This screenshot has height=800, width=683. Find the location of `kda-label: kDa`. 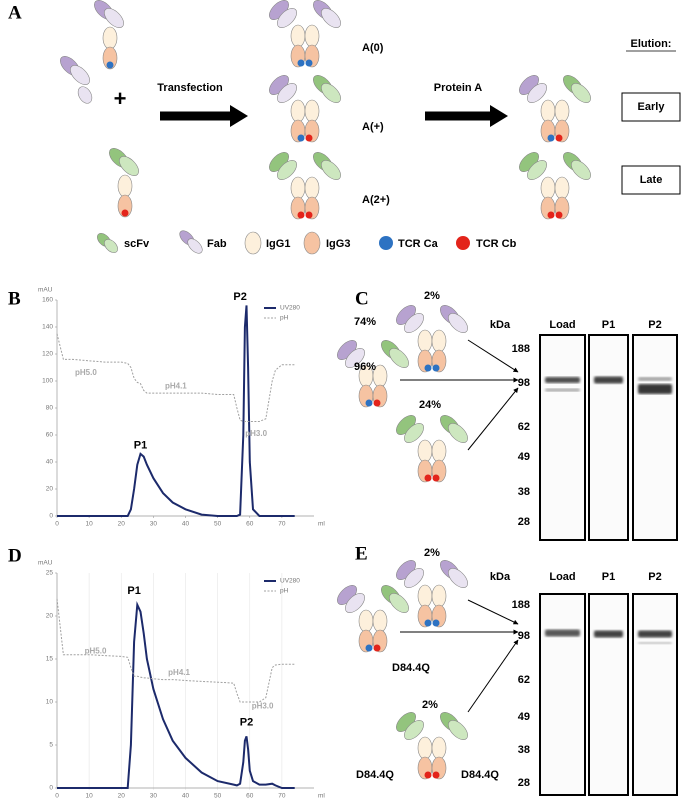

kda-label: kDa is located at coordinates (500, 577).